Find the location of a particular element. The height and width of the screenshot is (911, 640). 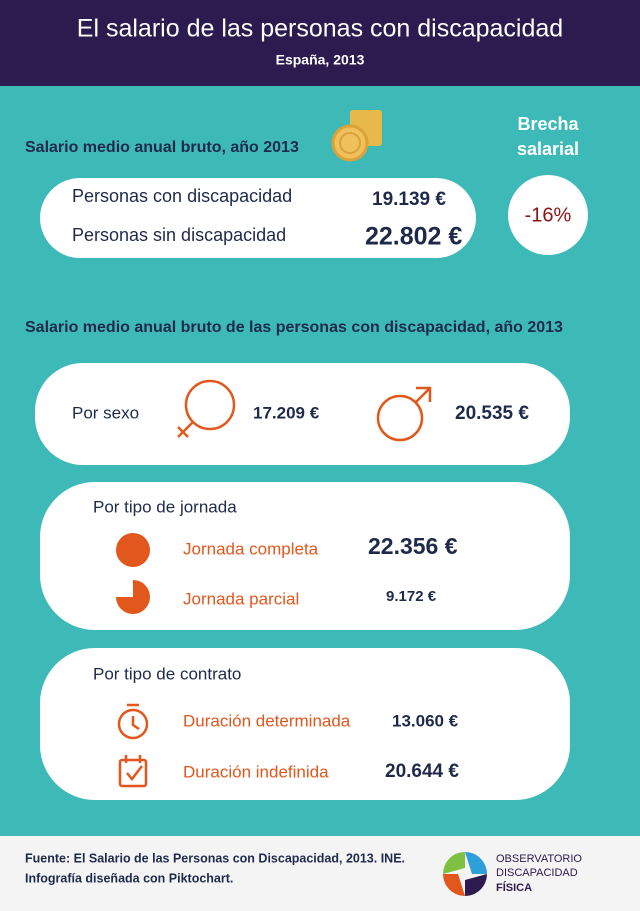

row-label: Jornada completa is located at coordinates (251, 548).